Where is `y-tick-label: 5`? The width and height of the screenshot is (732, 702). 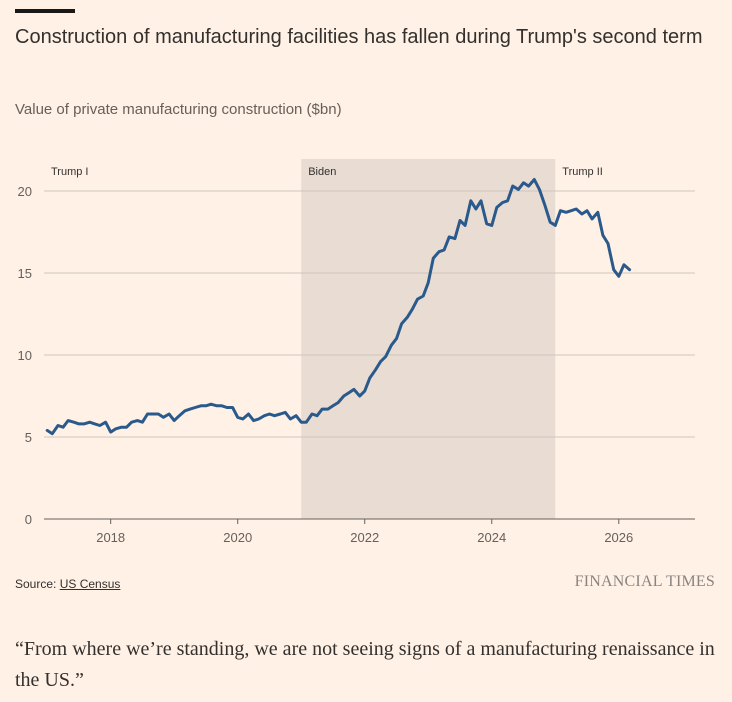 y-tick-label: 5 is located at coordinates (28, 437).